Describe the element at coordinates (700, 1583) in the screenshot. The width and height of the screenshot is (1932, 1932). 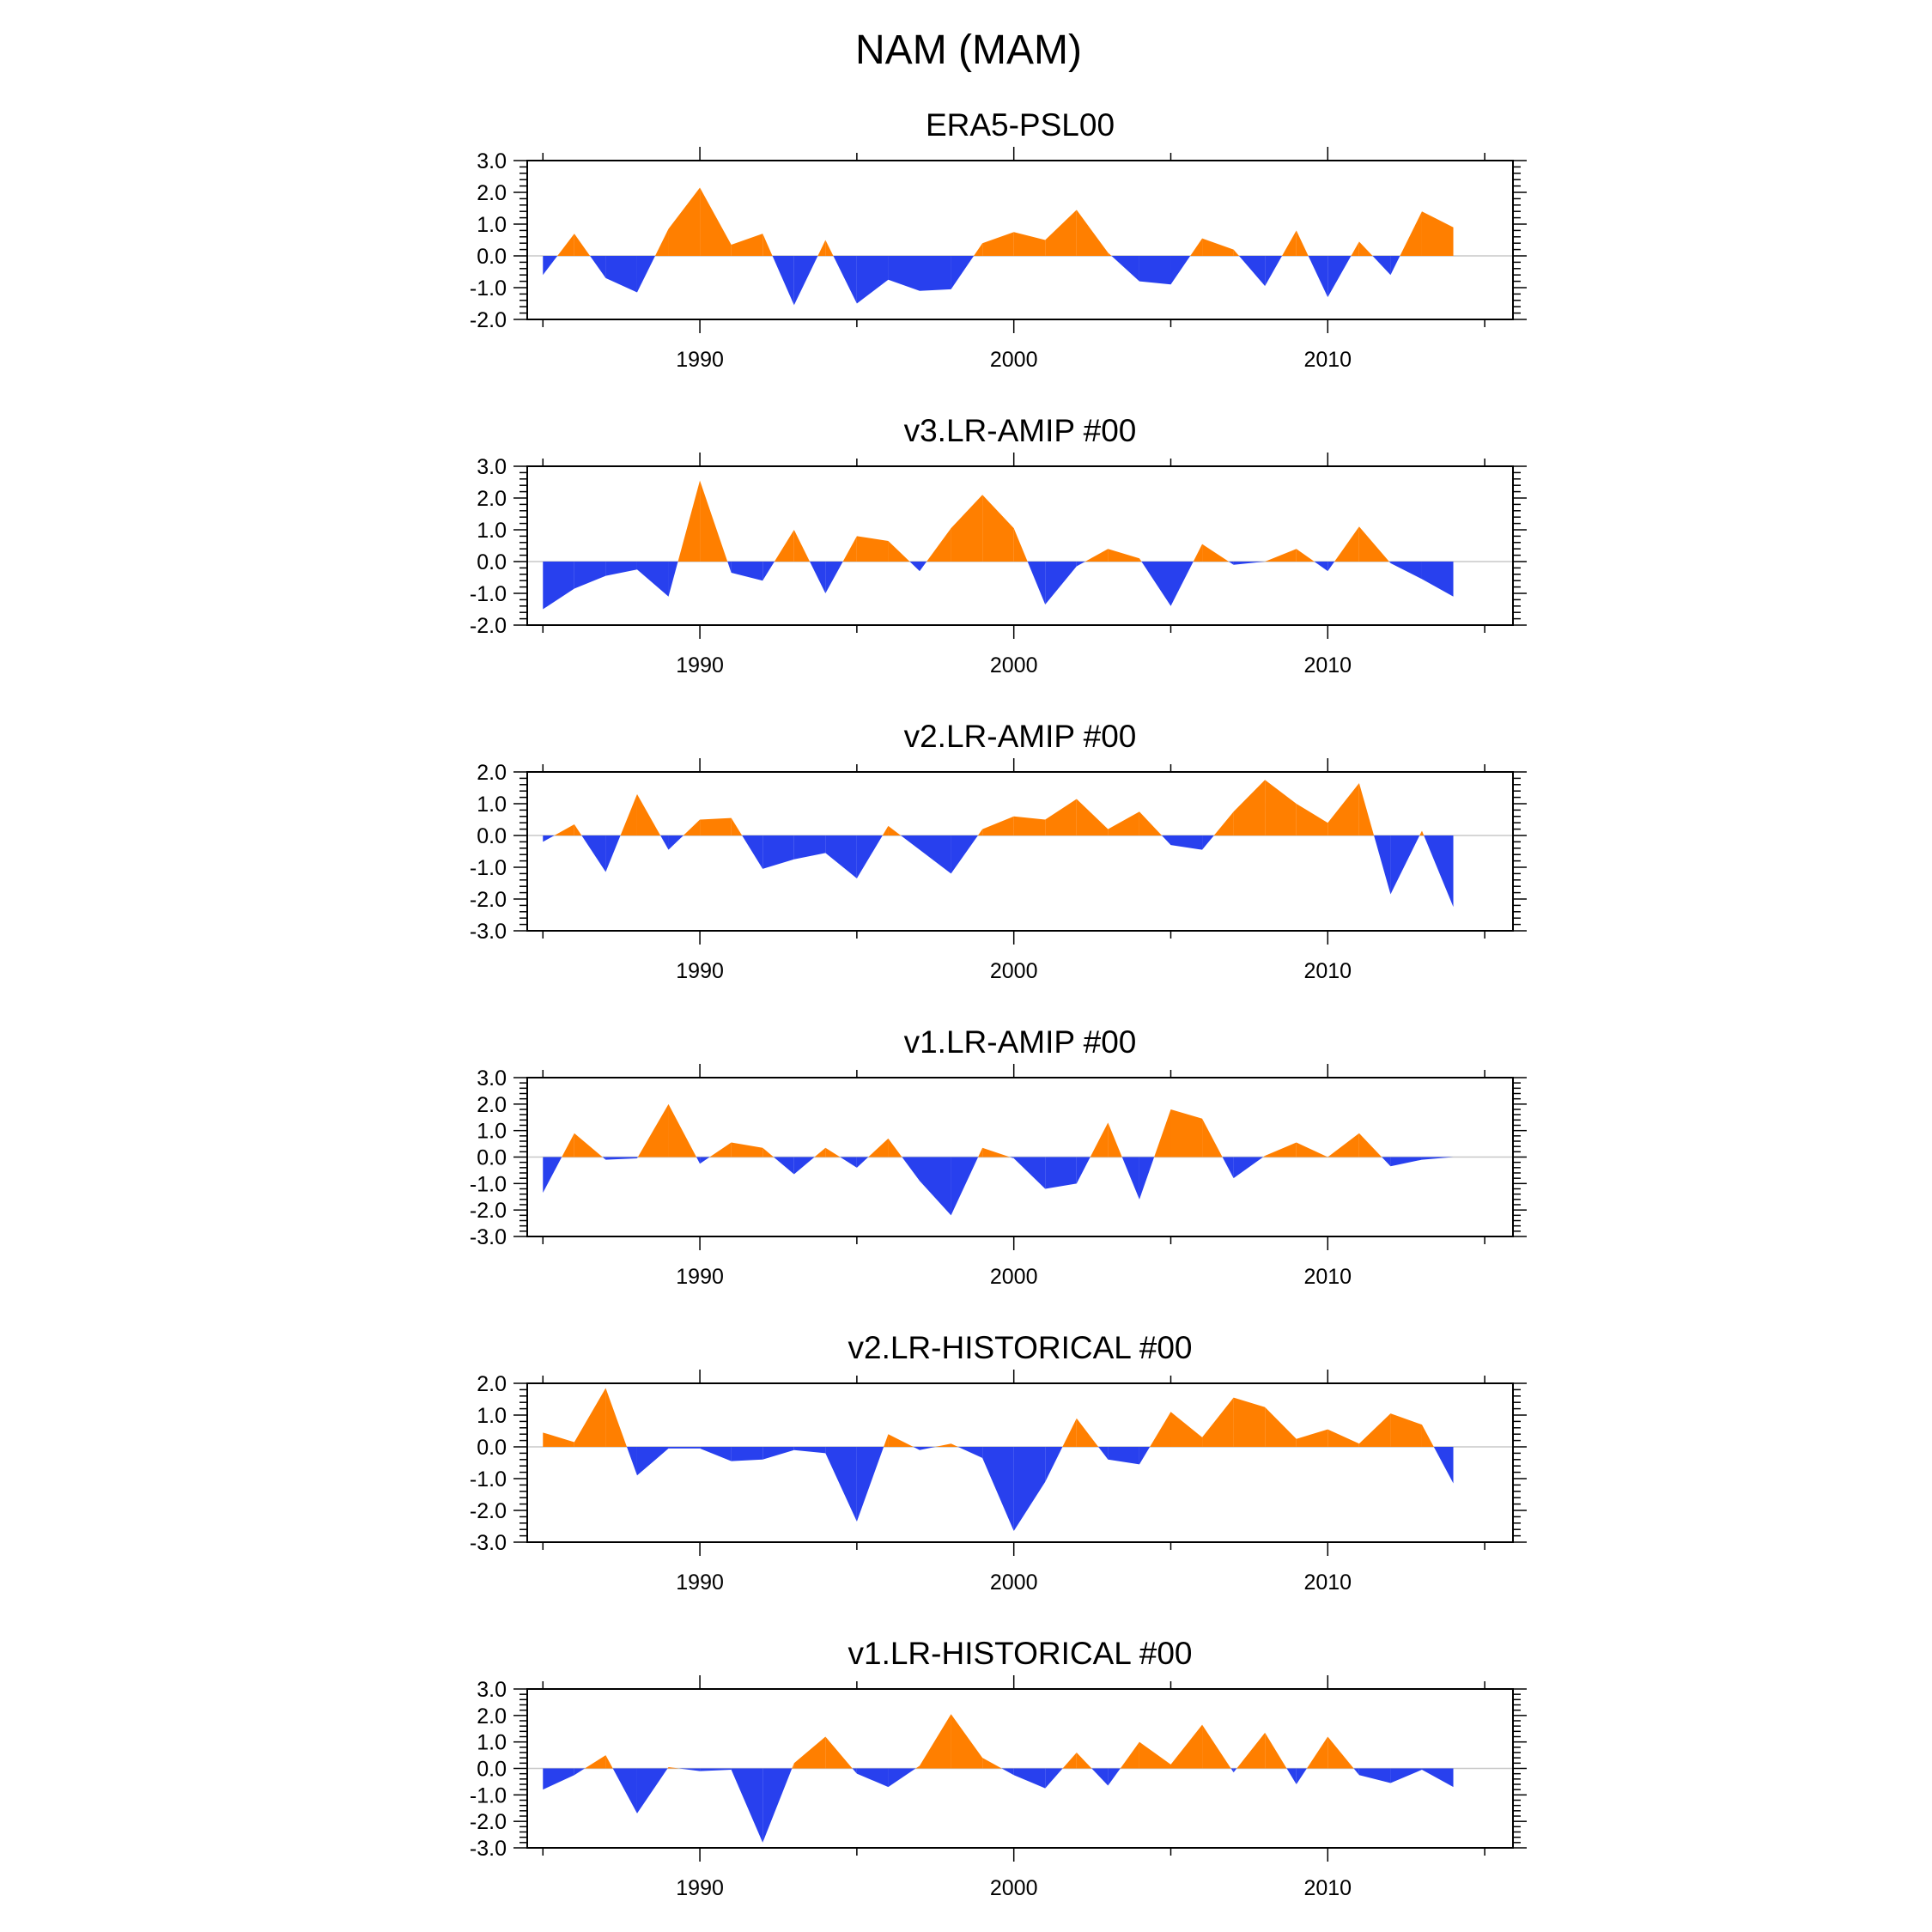
I see `x-tick-label: 1990` at that location.